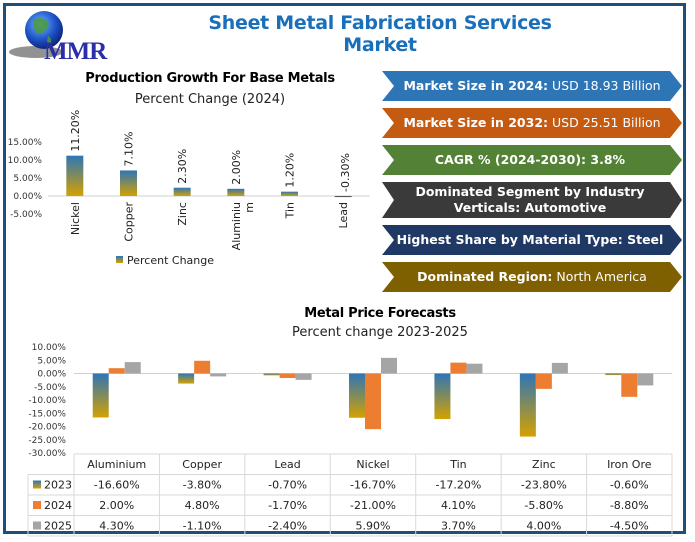  I want to click on banner-value: North America, so click(601, 276).